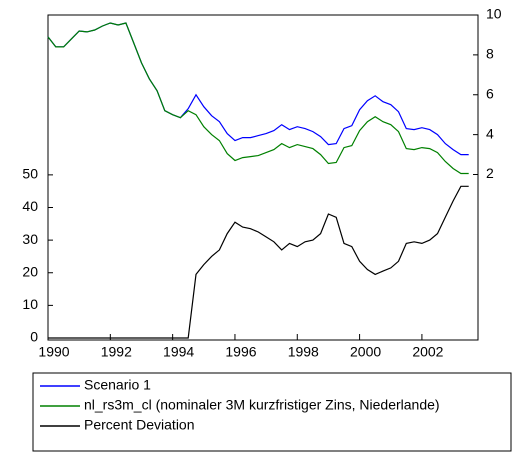 The image size is (517, 456). Describe the element at coordinates (427, 352) in the screenshot. I see `x-tick-label: 2002` at that location.